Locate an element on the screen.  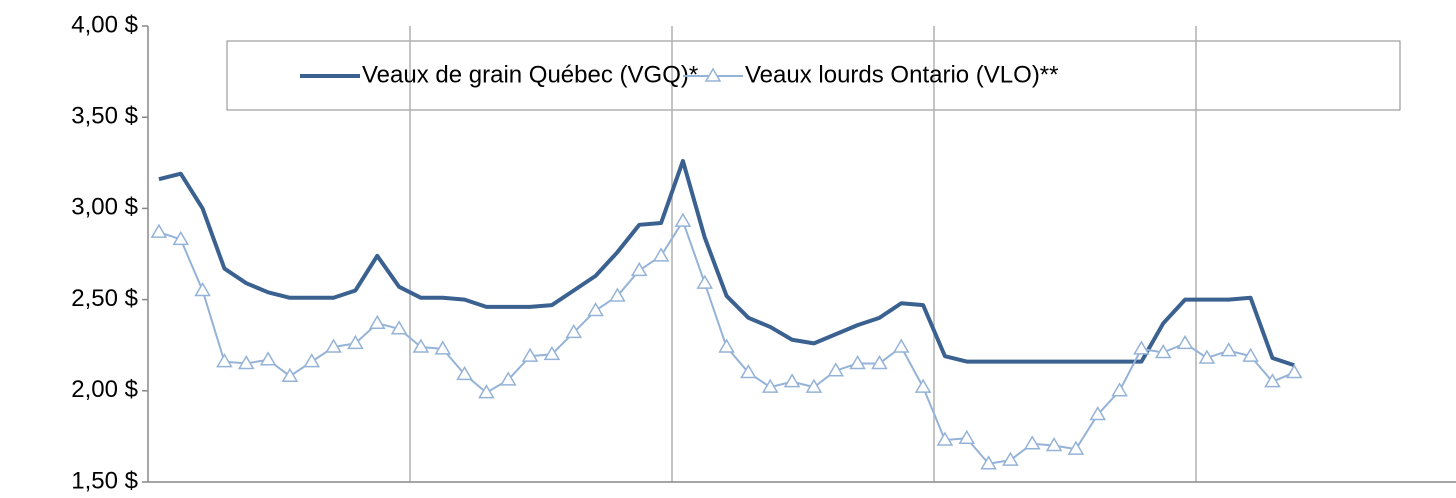
legend-label: Veaux lourds Ontario (VLO)** is located at coordinates (902, 74).